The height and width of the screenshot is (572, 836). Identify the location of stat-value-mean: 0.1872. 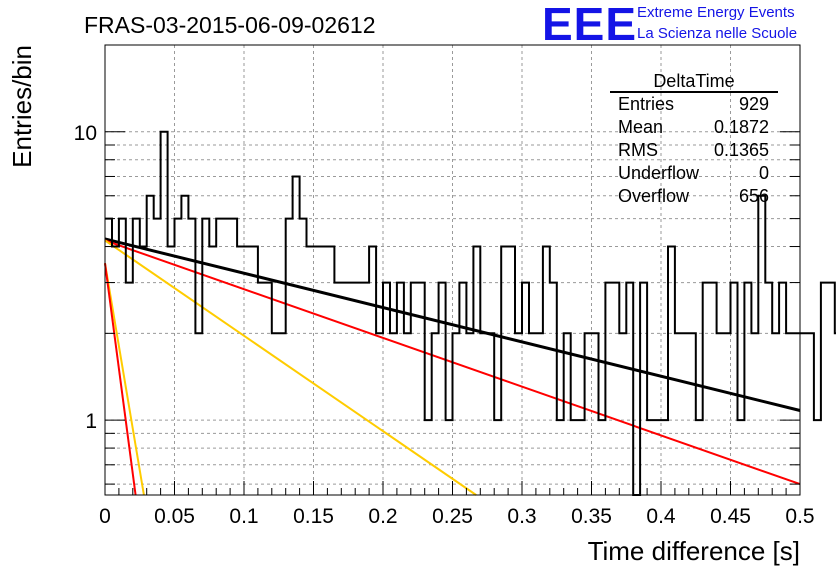
(741, 127).